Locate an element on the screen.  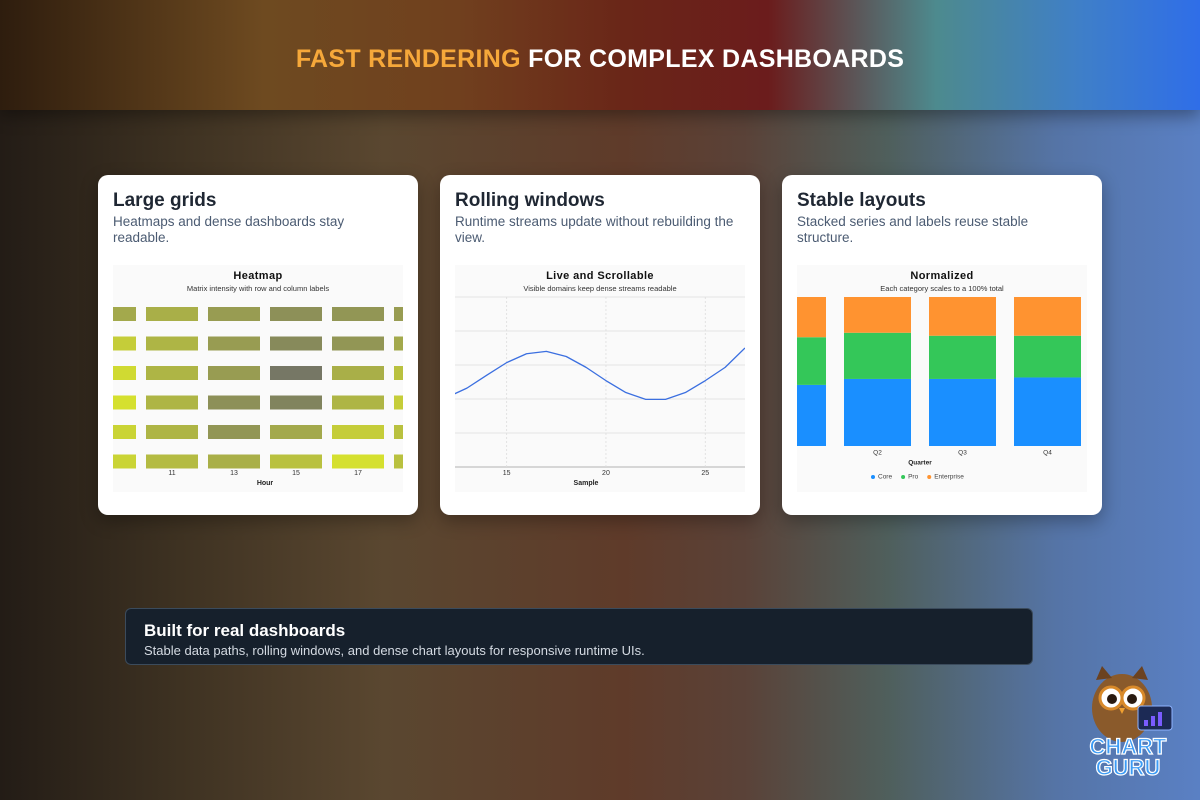
chart-subtitle: Each category scales to a 100% total is located at coordinates (942, 288).